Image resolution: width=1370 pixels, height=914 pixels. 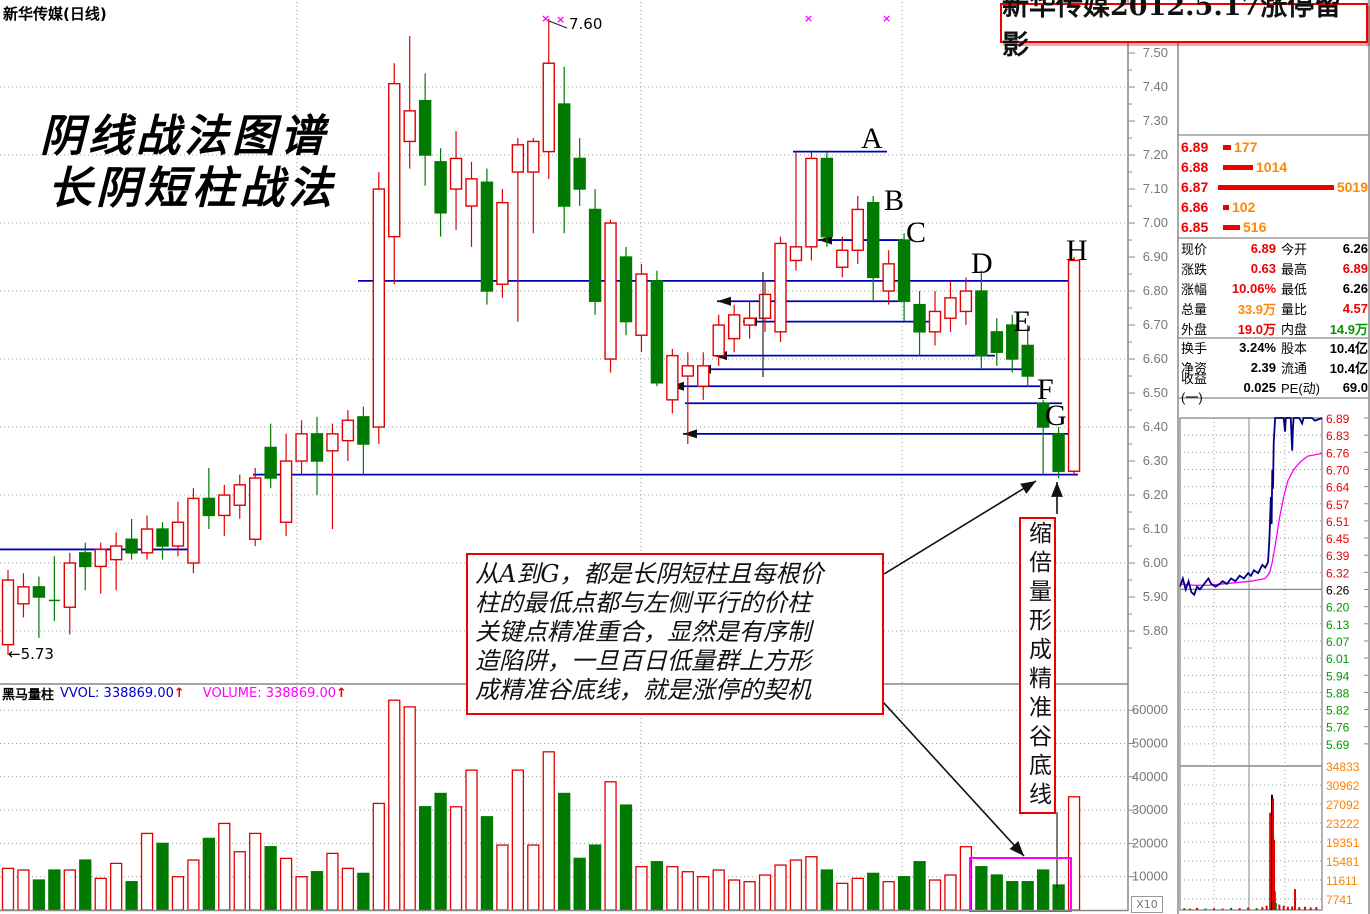 What do you see at coordinates (1338, 745) in the screenshot?
I see `mini-price-label: 5.69` at bounding box center [1338, 745].